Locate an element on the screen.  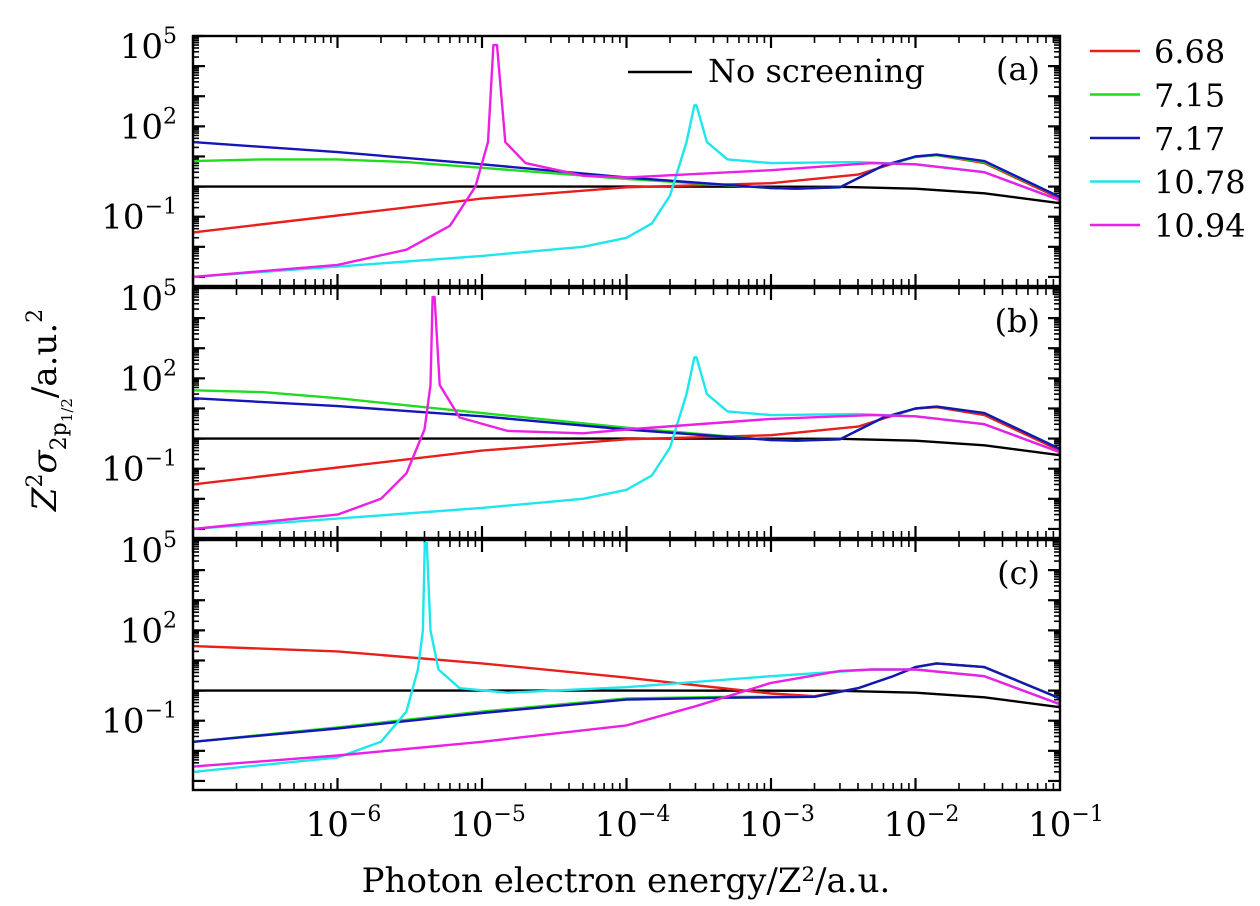
x-tick-label: 10⁻² is located at coordinates (922, 823).